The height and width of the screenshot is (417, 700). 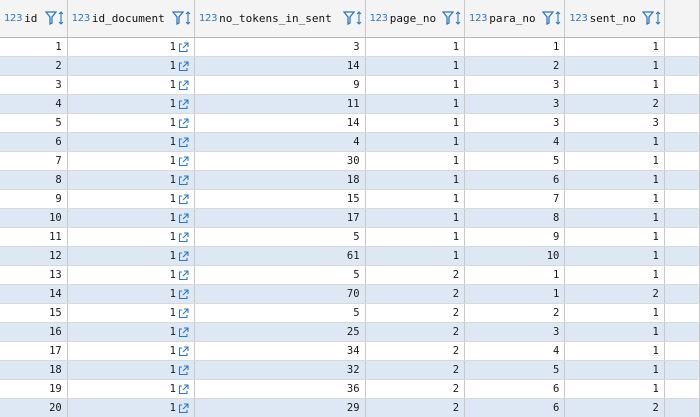 I want to click on cell-no-tokens-in-sent: 61, so click(x=280, y=256).